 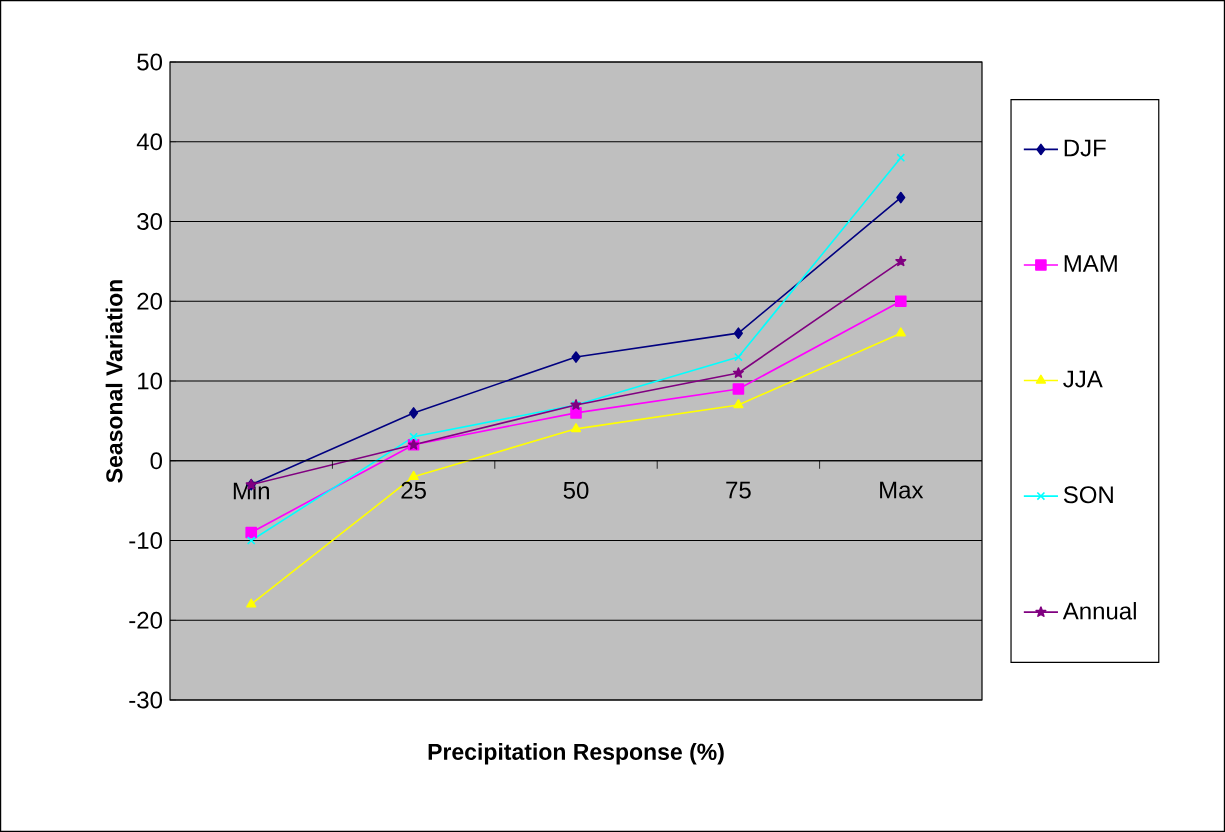 I want to click on legend-label: DJF, so click(x=1085, y=148).